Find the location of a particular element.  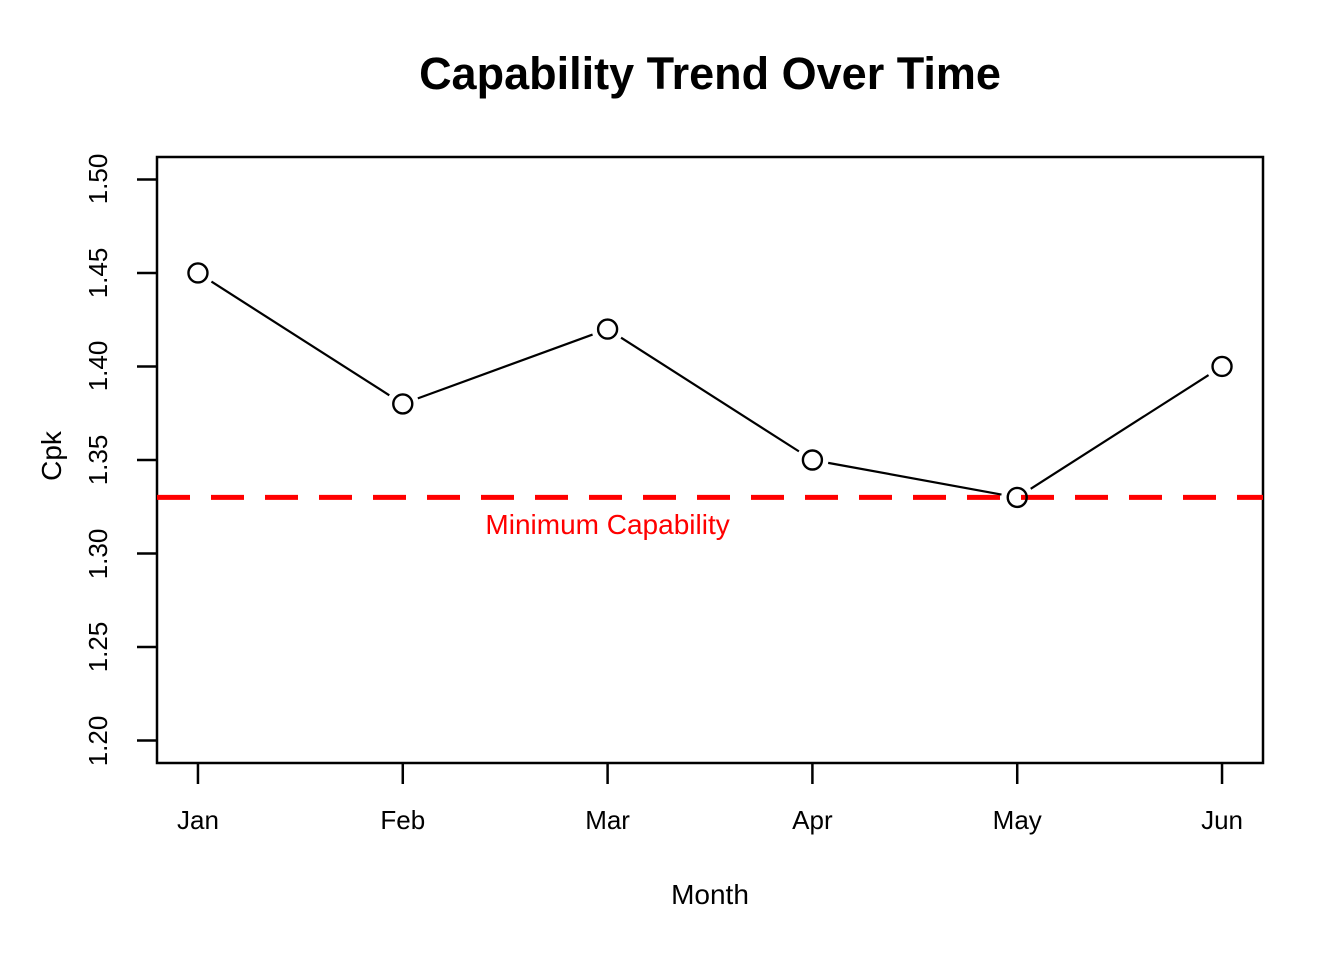

y-tick-label: 1.50 is located at coordinates (98, 179).